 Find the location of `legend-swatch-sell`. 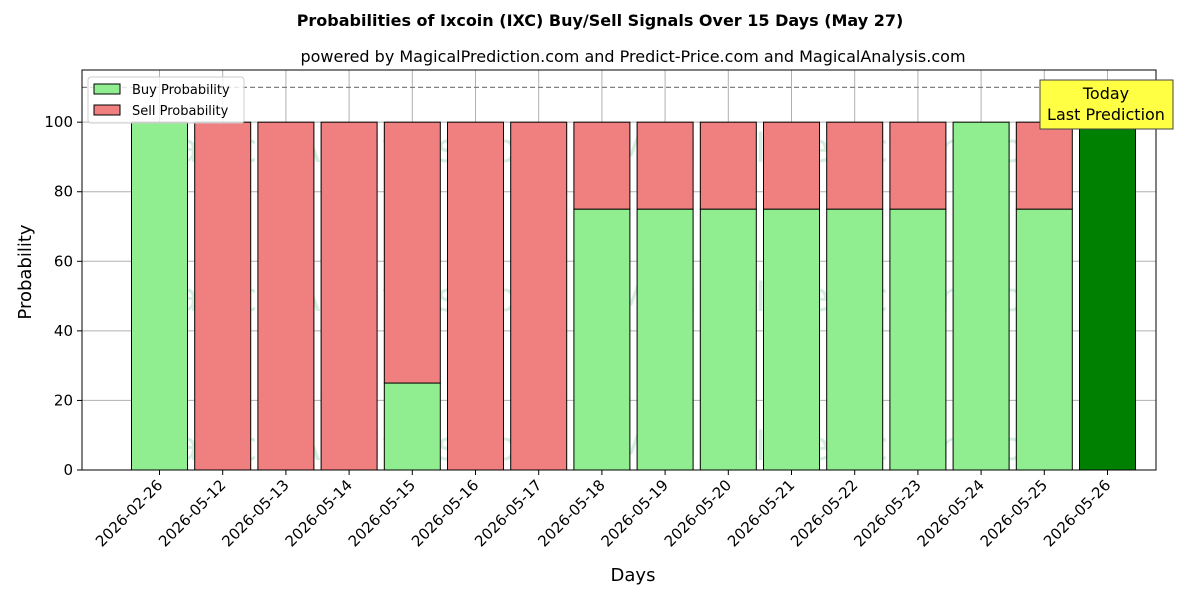

legend-swatch-sell is located at coordinates (107, 110).